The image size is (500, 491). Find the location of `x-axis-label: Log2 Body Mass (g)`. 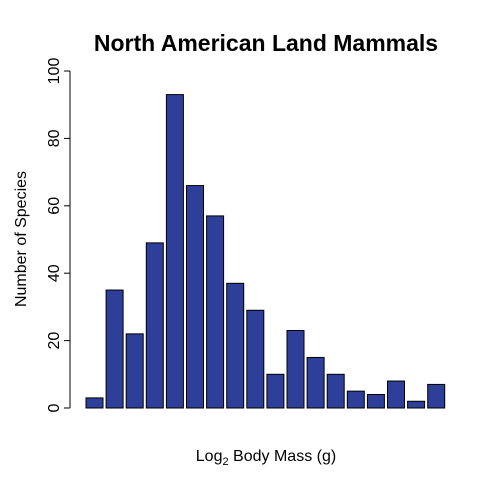

x-axis-label: Log2 Body Mass (g) is located at coordinates (266, 458).